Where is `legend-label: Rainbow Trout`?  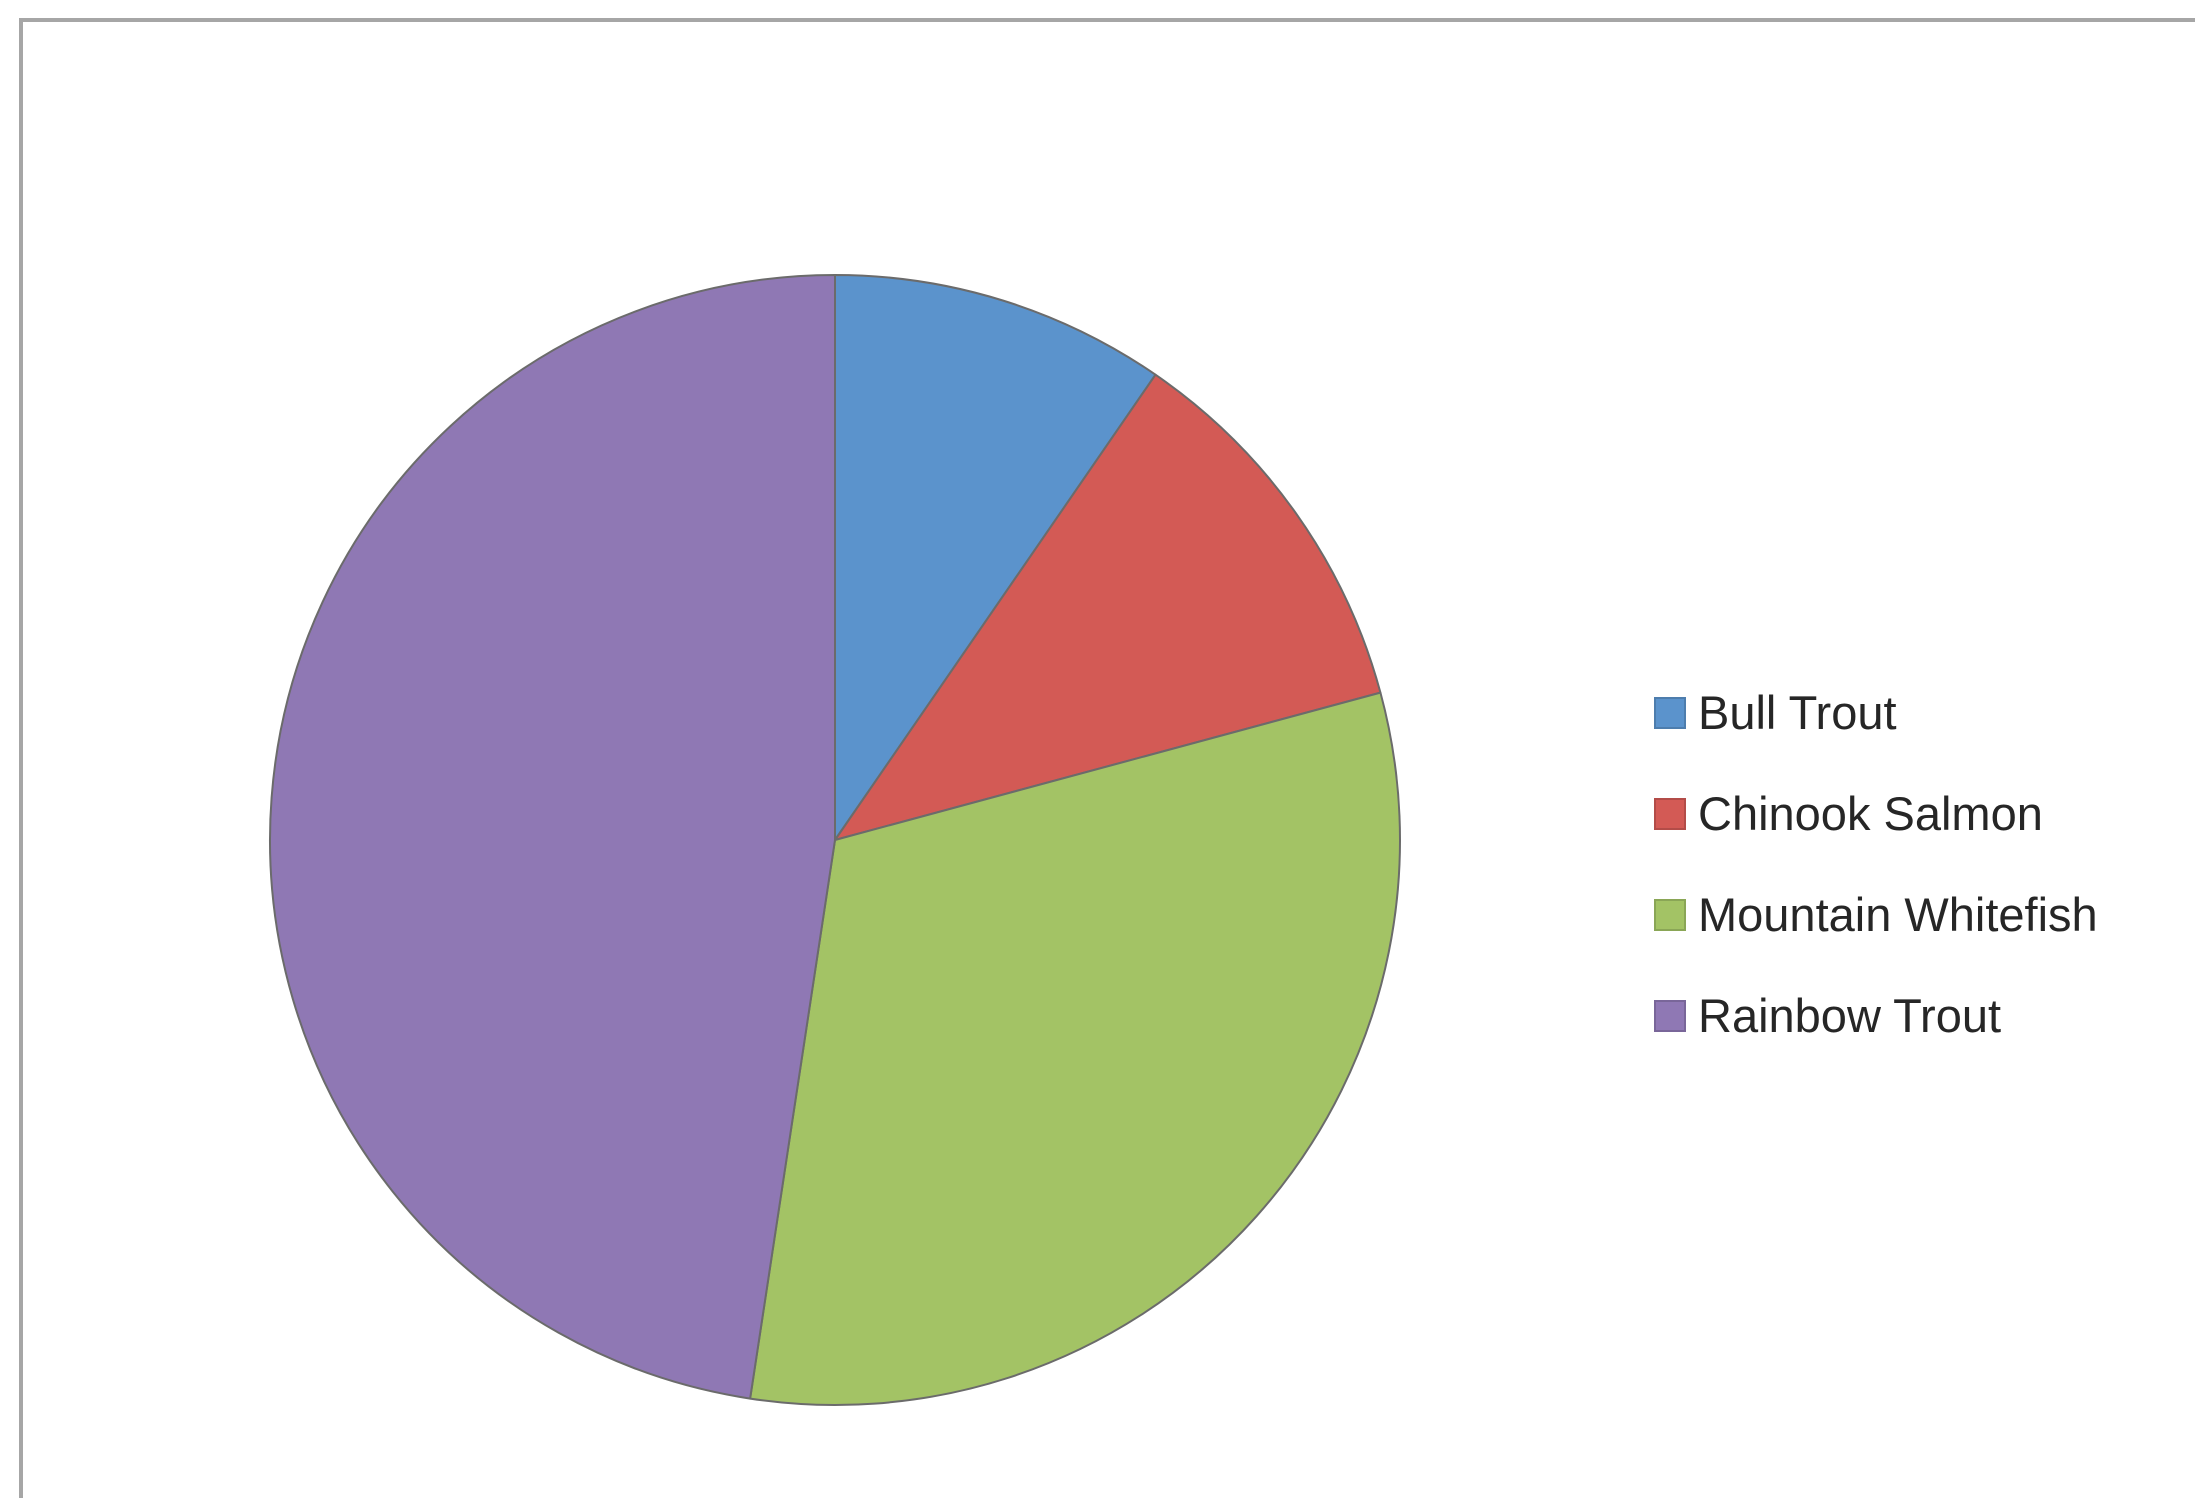
legend-label: Rainbow Trout is located at coordinates (1850, 1015).